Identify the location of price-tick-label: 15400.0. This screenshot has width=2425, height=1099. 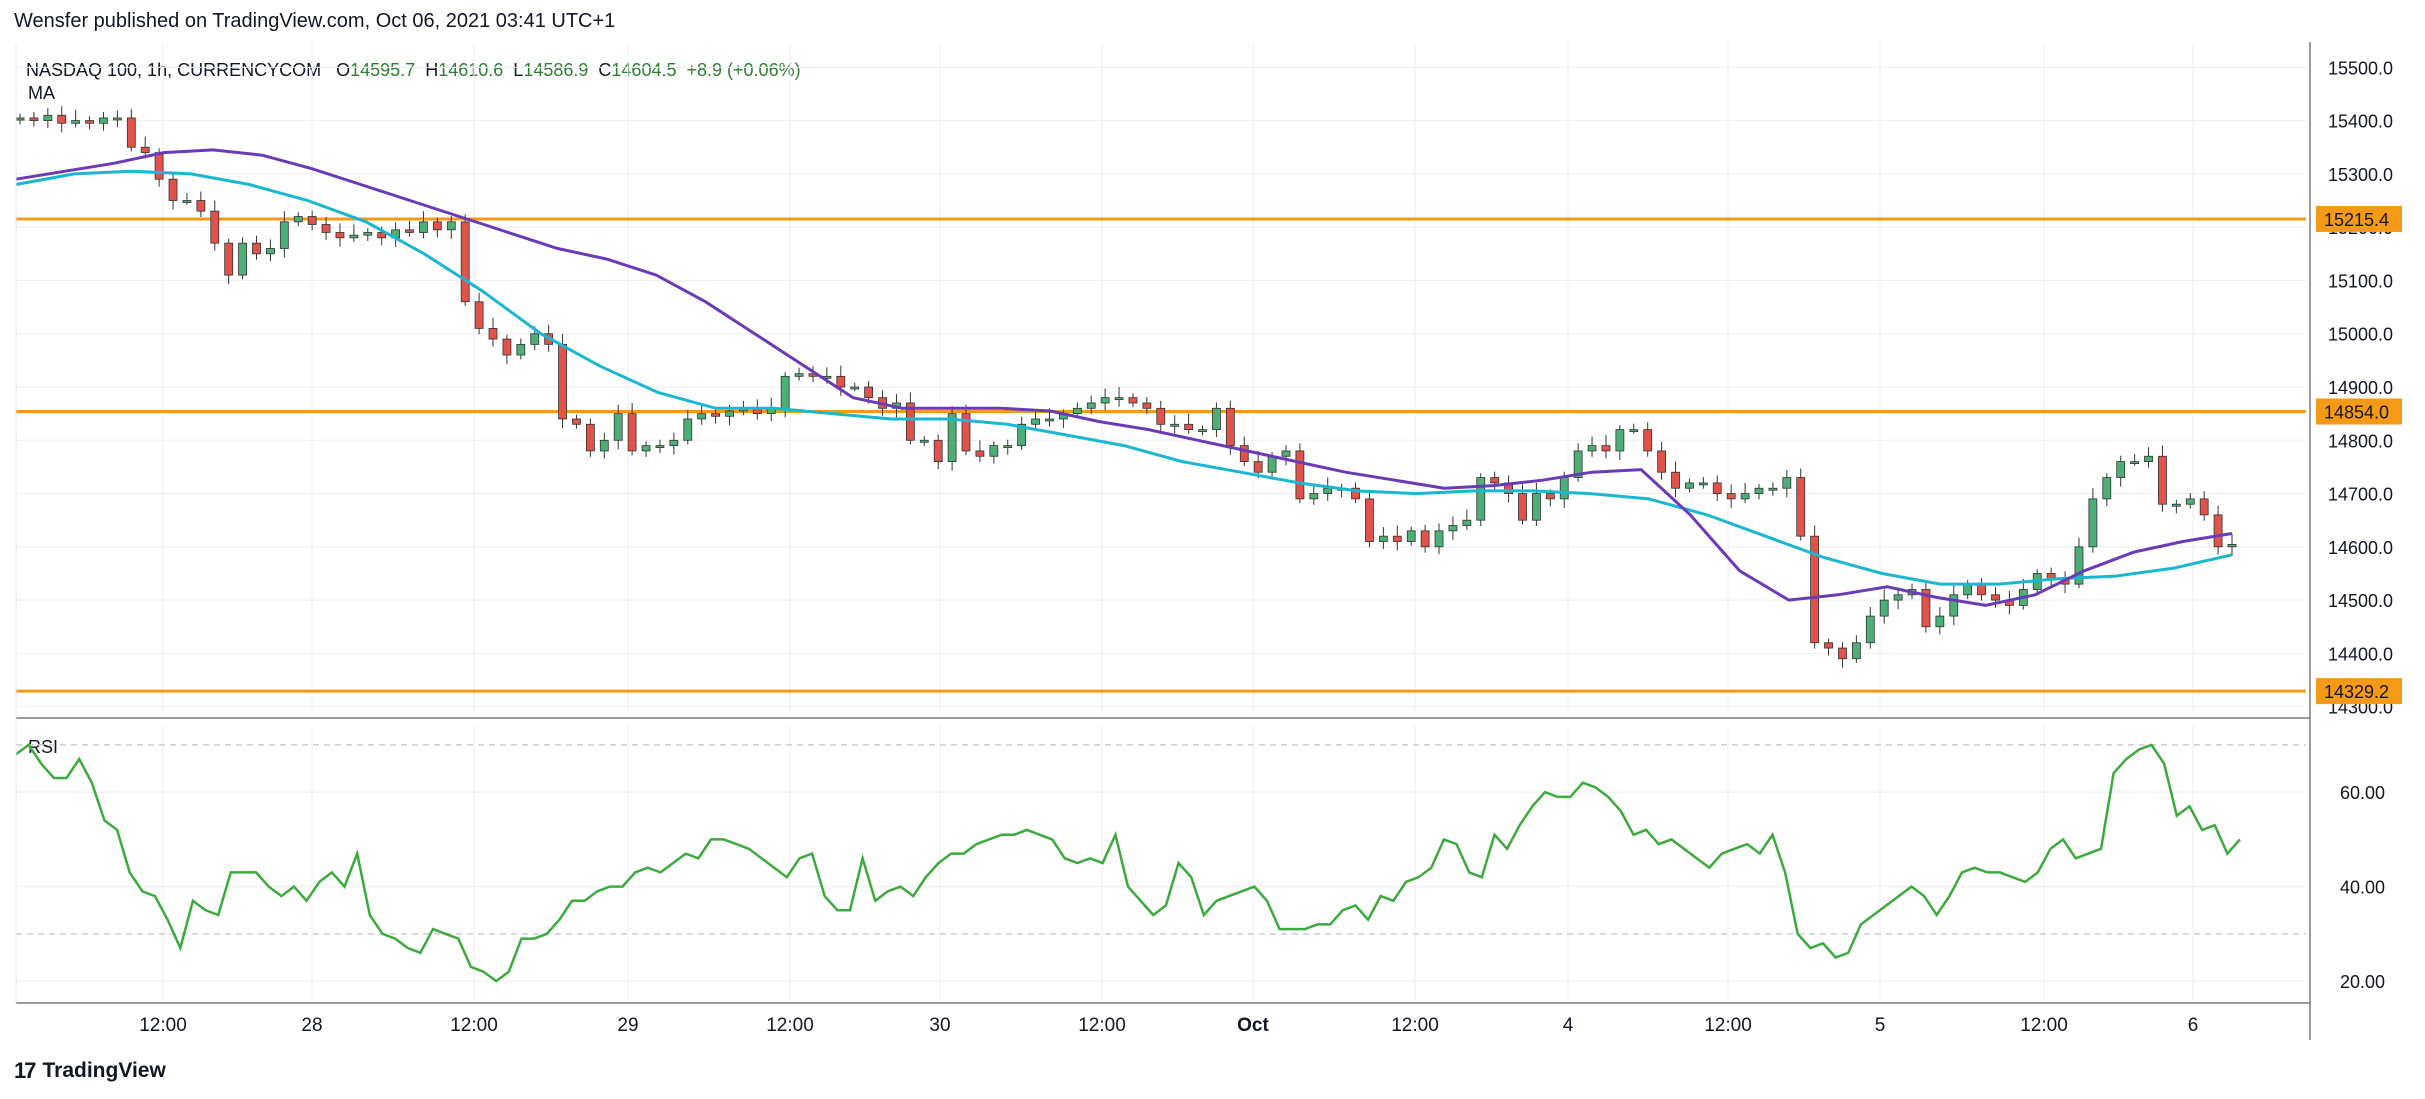
(2360, 122).